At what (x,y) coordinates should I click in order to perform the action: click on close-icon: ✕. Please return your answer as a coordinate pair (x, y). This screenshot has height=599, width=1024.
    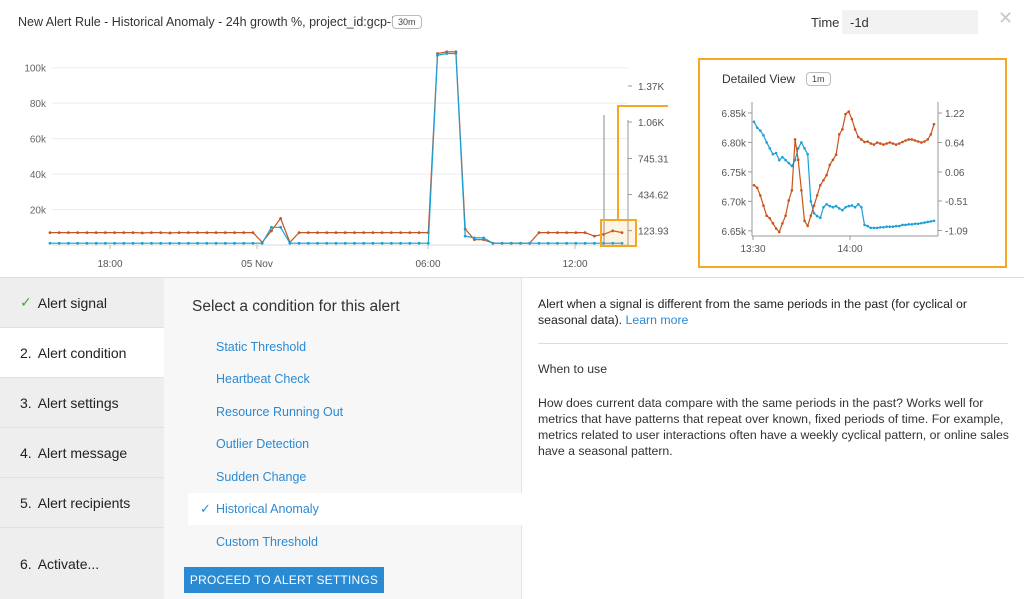
    Looking at the image, I should click on (1006, 18).